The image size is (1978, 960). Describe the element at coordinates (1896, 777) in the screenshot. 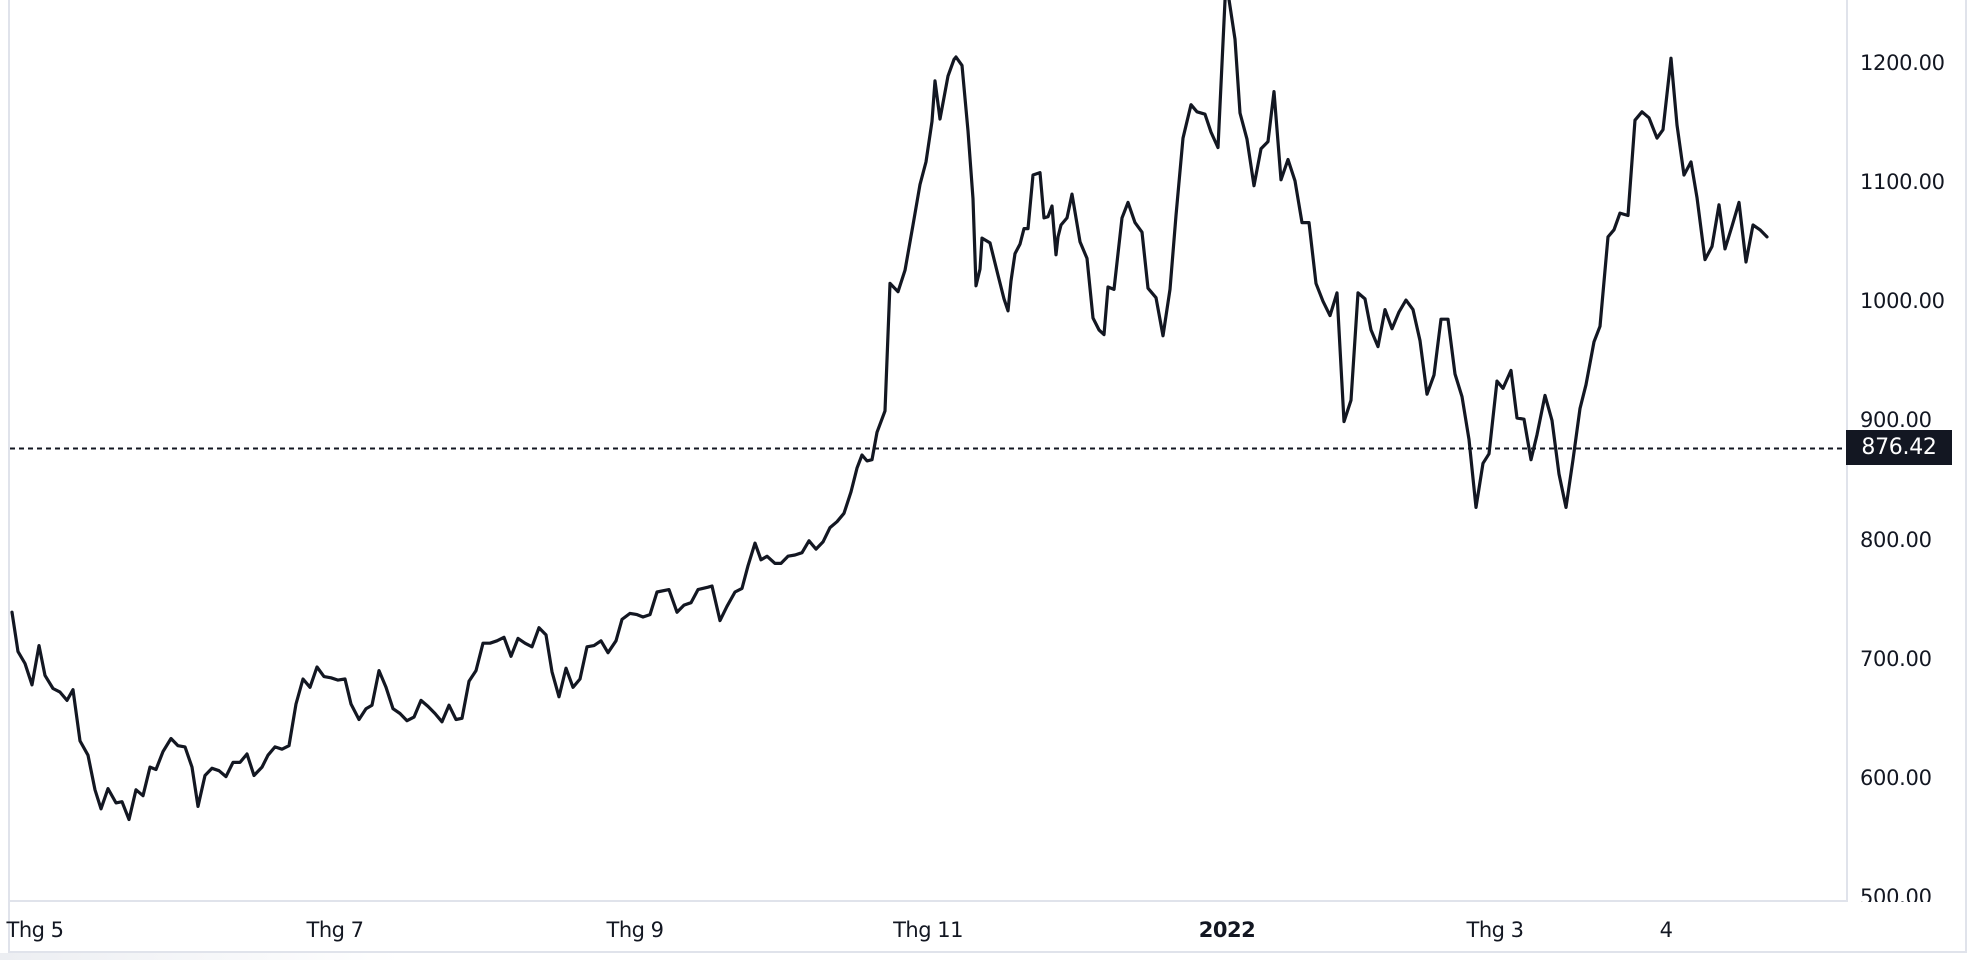

I see `y-tick-label: 600.00` at that location.